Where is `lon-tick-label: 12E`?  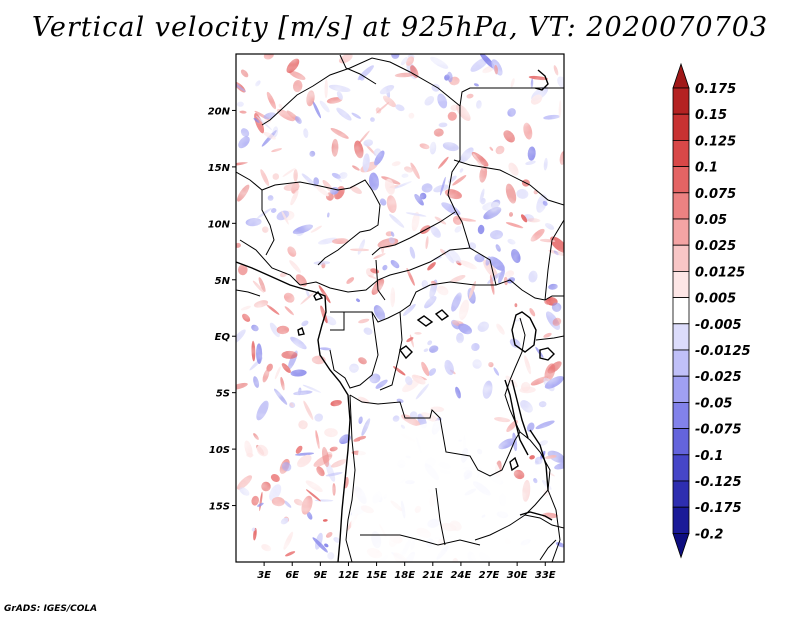
lon-tick-label: 12E is located at coordinates (348, 575).